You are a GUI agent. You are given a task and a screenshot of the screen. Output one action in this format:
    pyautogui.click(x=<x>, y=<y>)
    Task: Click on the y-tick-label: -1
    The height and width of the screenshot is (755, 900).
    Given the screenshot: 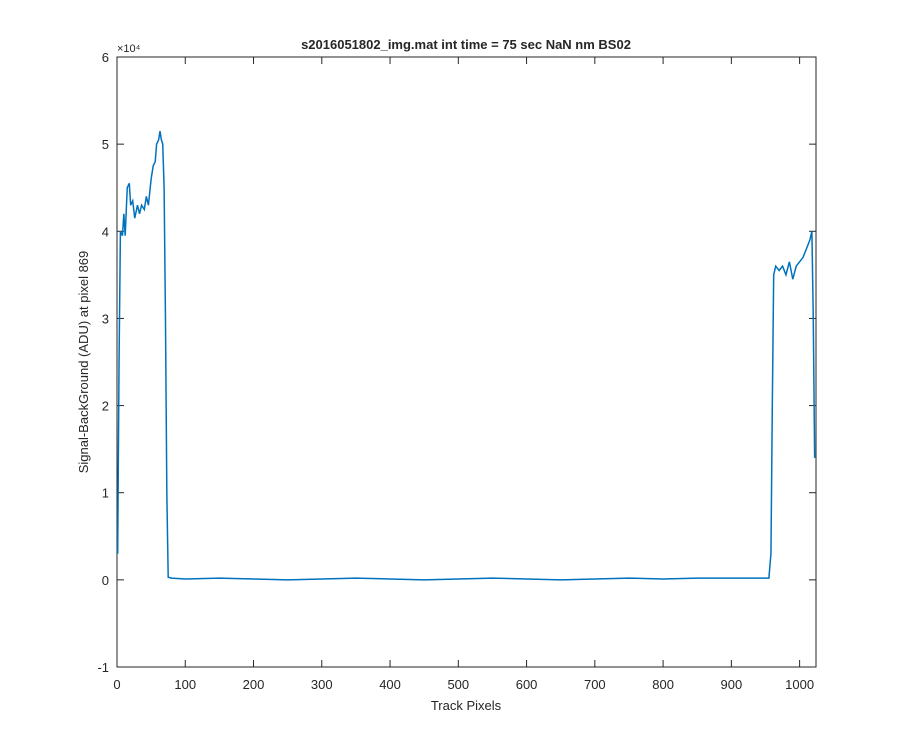 What is the action you would take?
    pyautogui.click(x=103, y=667)
    